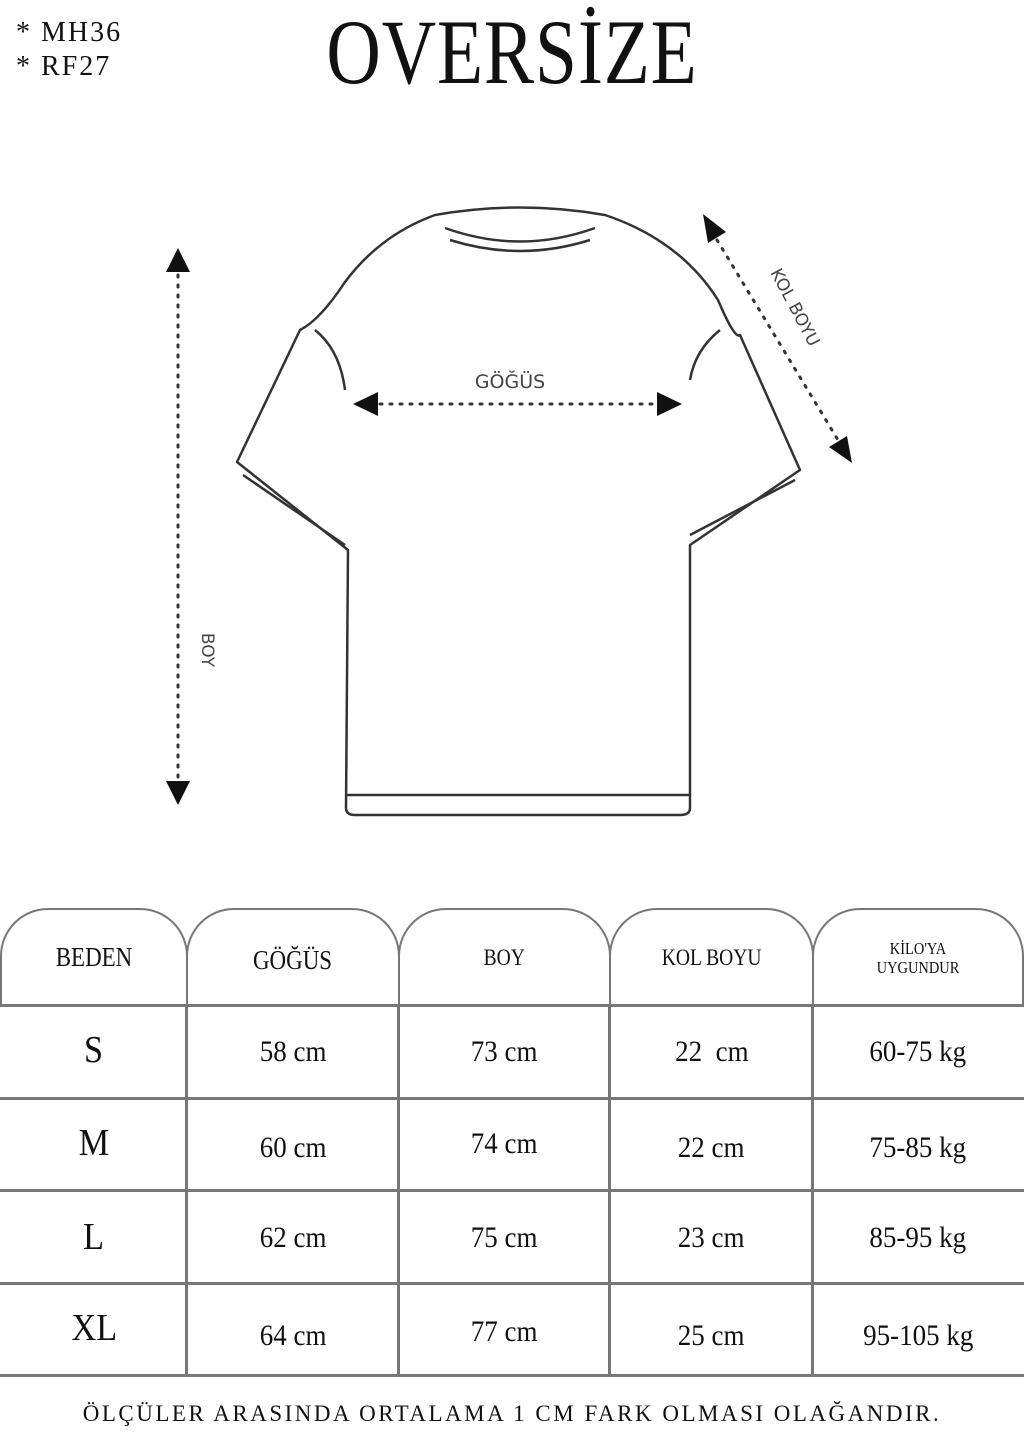 This screenshot has height=1449, width=1024. I want to click on header-beden: BEDEN, so click(94, 956).